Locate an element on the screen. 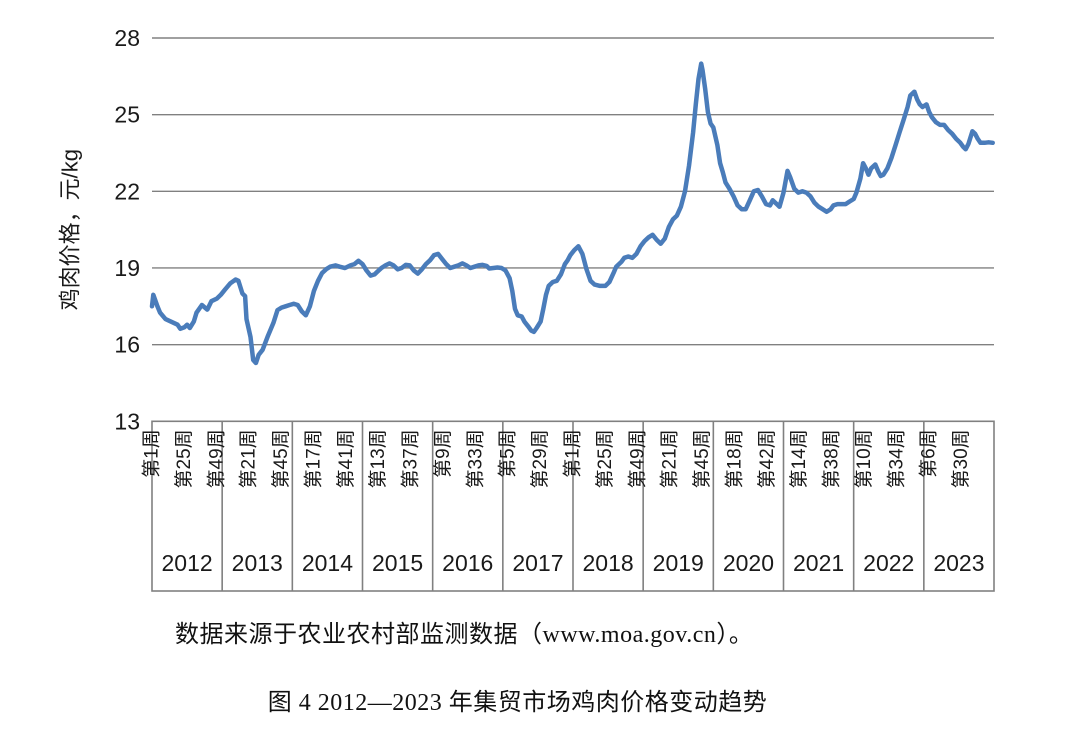 Image resolution: width=1080 pixels, height=743 pixels. year-label: 2018 is located at coordinates (607, 563).